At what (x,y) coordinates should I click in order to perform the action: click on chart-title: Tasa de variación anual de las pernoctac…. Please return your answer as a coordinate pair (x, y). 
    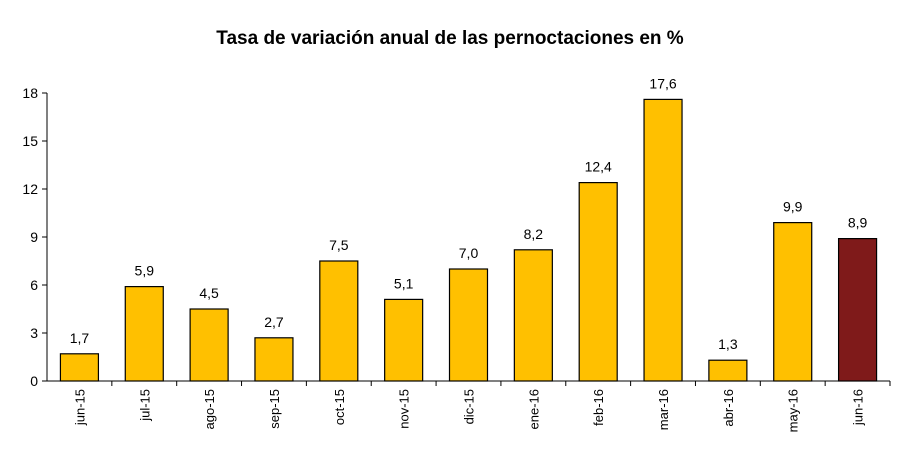
    Looking at the image, I should click on (450, 38).